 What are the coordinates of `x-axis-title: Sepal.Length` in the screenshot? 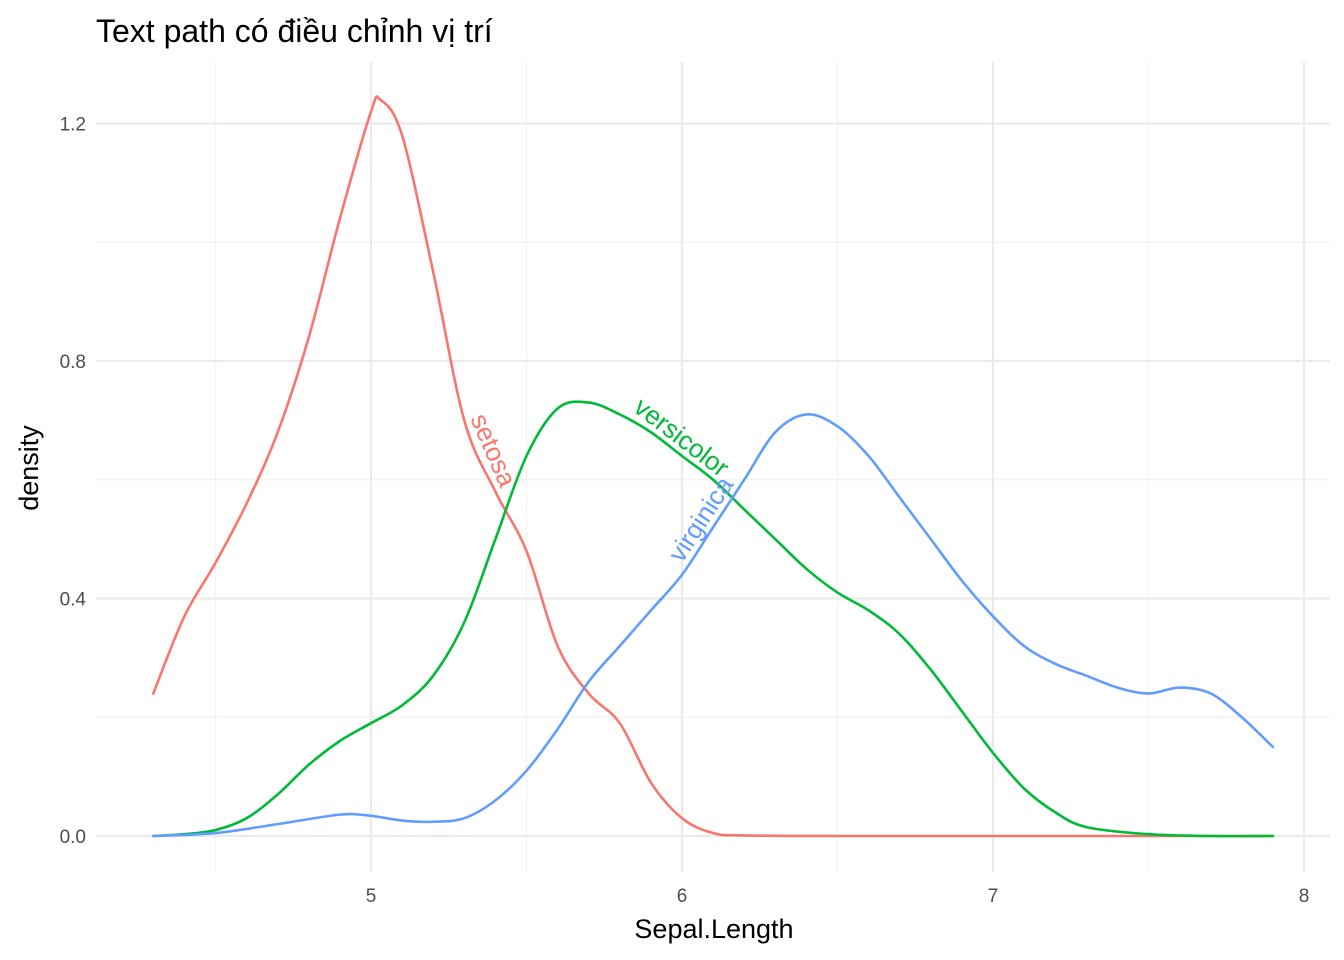 It's located at (713, 929).